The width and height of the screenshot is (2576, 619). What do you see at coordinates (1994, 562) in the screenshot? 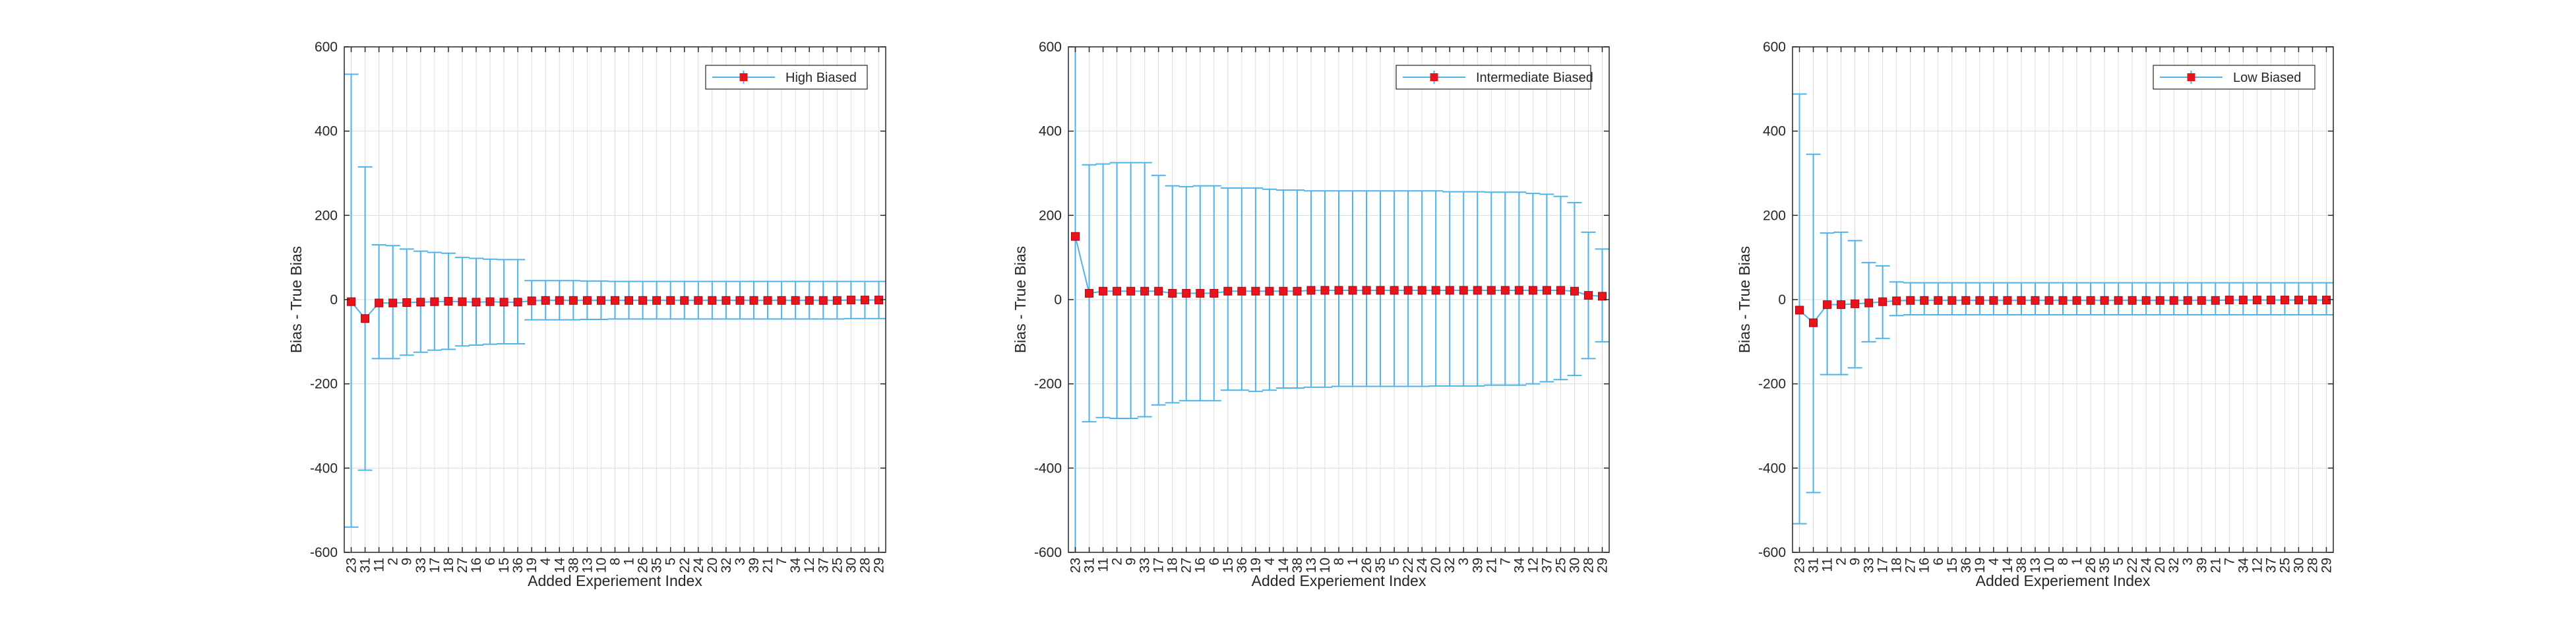
I see `x-tick-label: 4` at bounding box center [1994, 562].